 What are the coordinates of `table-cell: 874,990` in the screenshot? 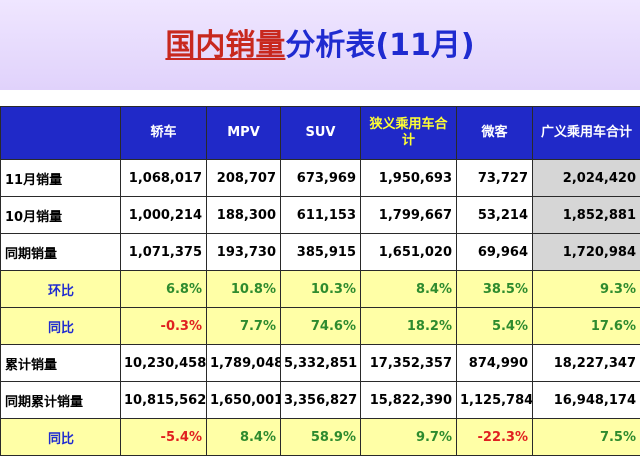 It's located at (495, 363).